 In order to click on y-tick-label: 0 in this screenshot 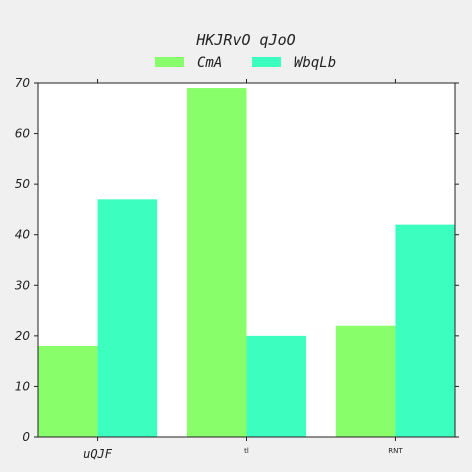, I will do `click(26, 437)`.